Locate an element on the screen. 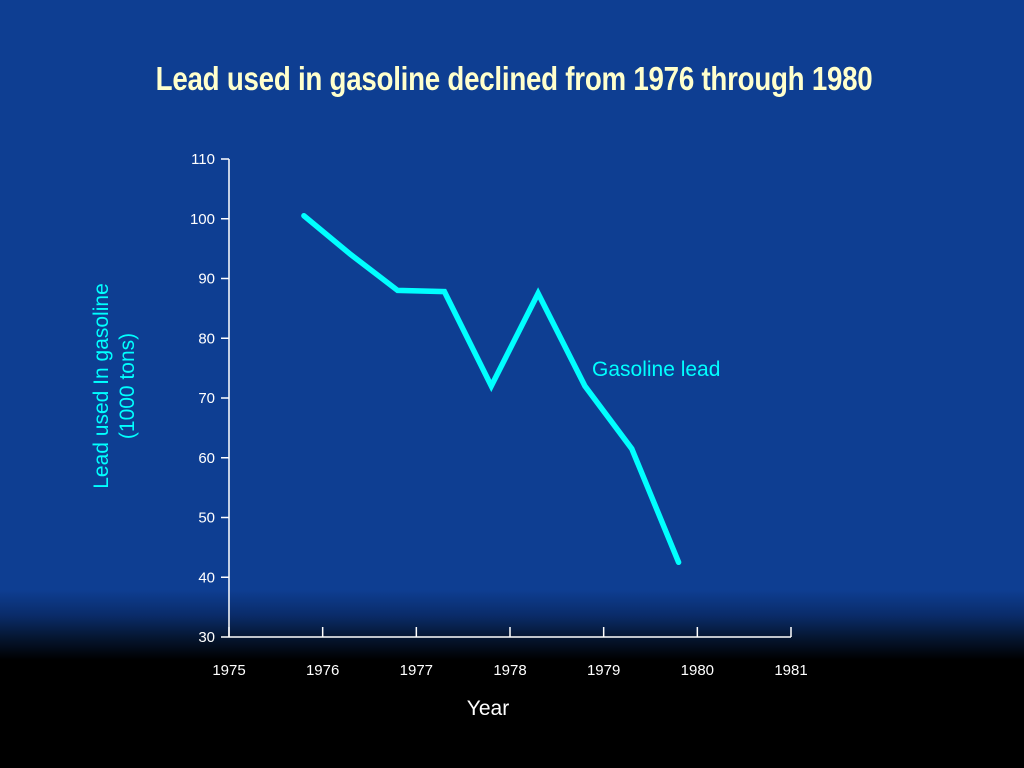 Image resolution: width=1024 pixels, height=768 pixels. y-tick-label: 100 is located at coordinates (202, 219).